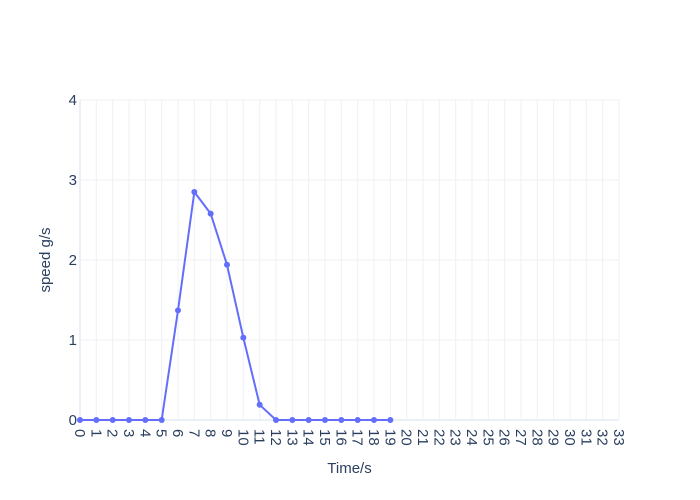 This screenshot has height=500, width=700. I want to click on x-tick-label: 15, so click(324, 437).